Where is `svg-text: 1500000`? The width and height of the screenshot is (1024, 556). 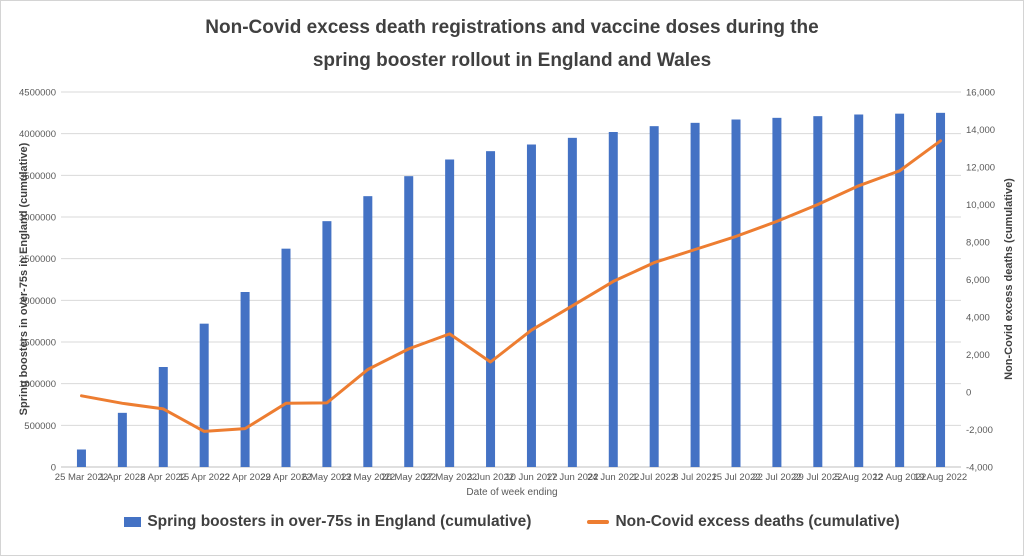 svg-text: 1500000 is located at coordinates (37, 343).